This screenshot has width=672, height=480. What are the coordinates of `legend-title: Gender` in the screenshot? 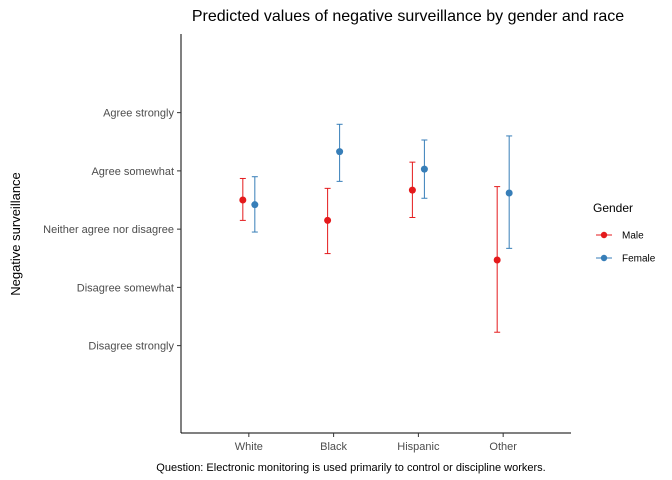 It's located at (613, 208).